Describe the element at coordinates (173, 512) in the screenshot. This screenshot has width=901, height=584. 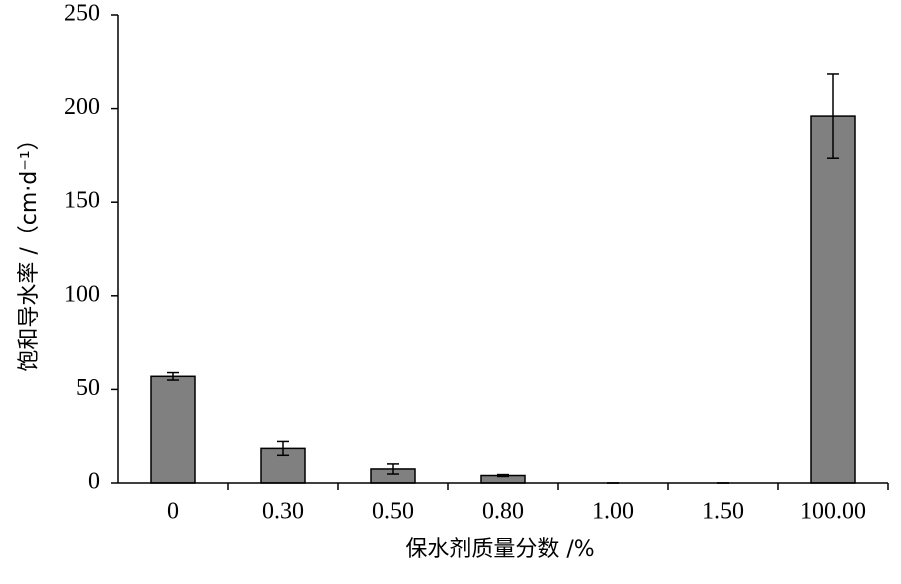
I see `x-tick-label: 0` at that location.